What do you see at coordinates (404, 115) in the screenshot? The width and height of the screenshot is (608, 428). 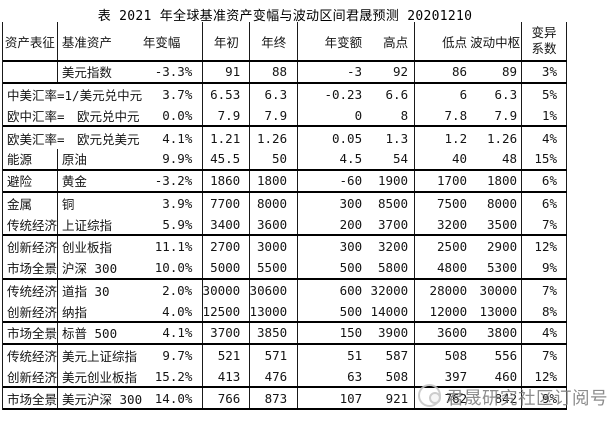 I see `high-value: 8` at bounding box center [404, 115].